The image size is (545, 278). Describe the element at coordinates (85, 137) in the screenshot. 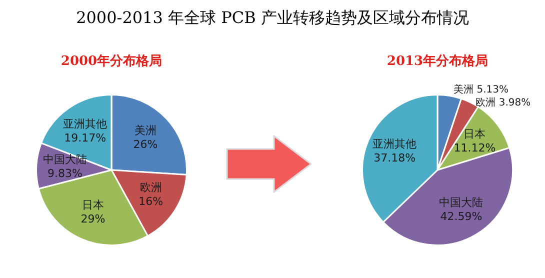

I see `data-label: 19.17%` at that location.